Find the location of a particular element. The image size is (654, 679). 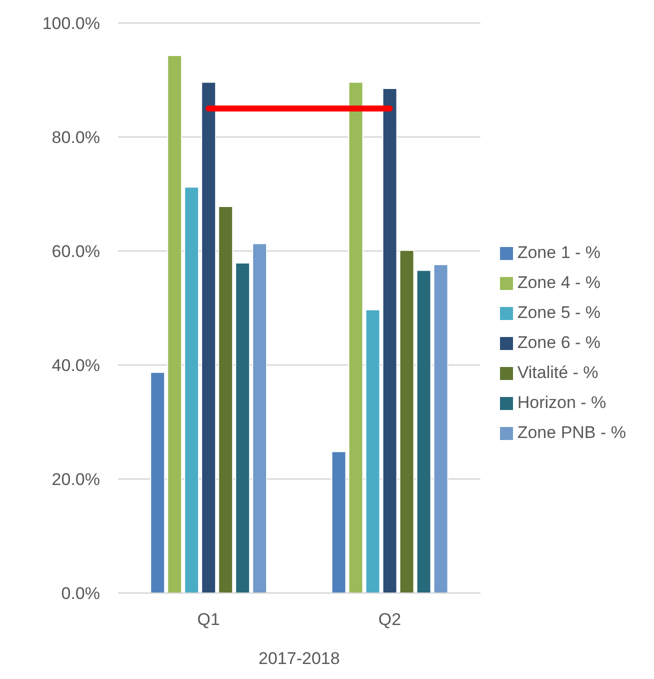

x-tick-label: Q1 is located at coordinates (208, 620).